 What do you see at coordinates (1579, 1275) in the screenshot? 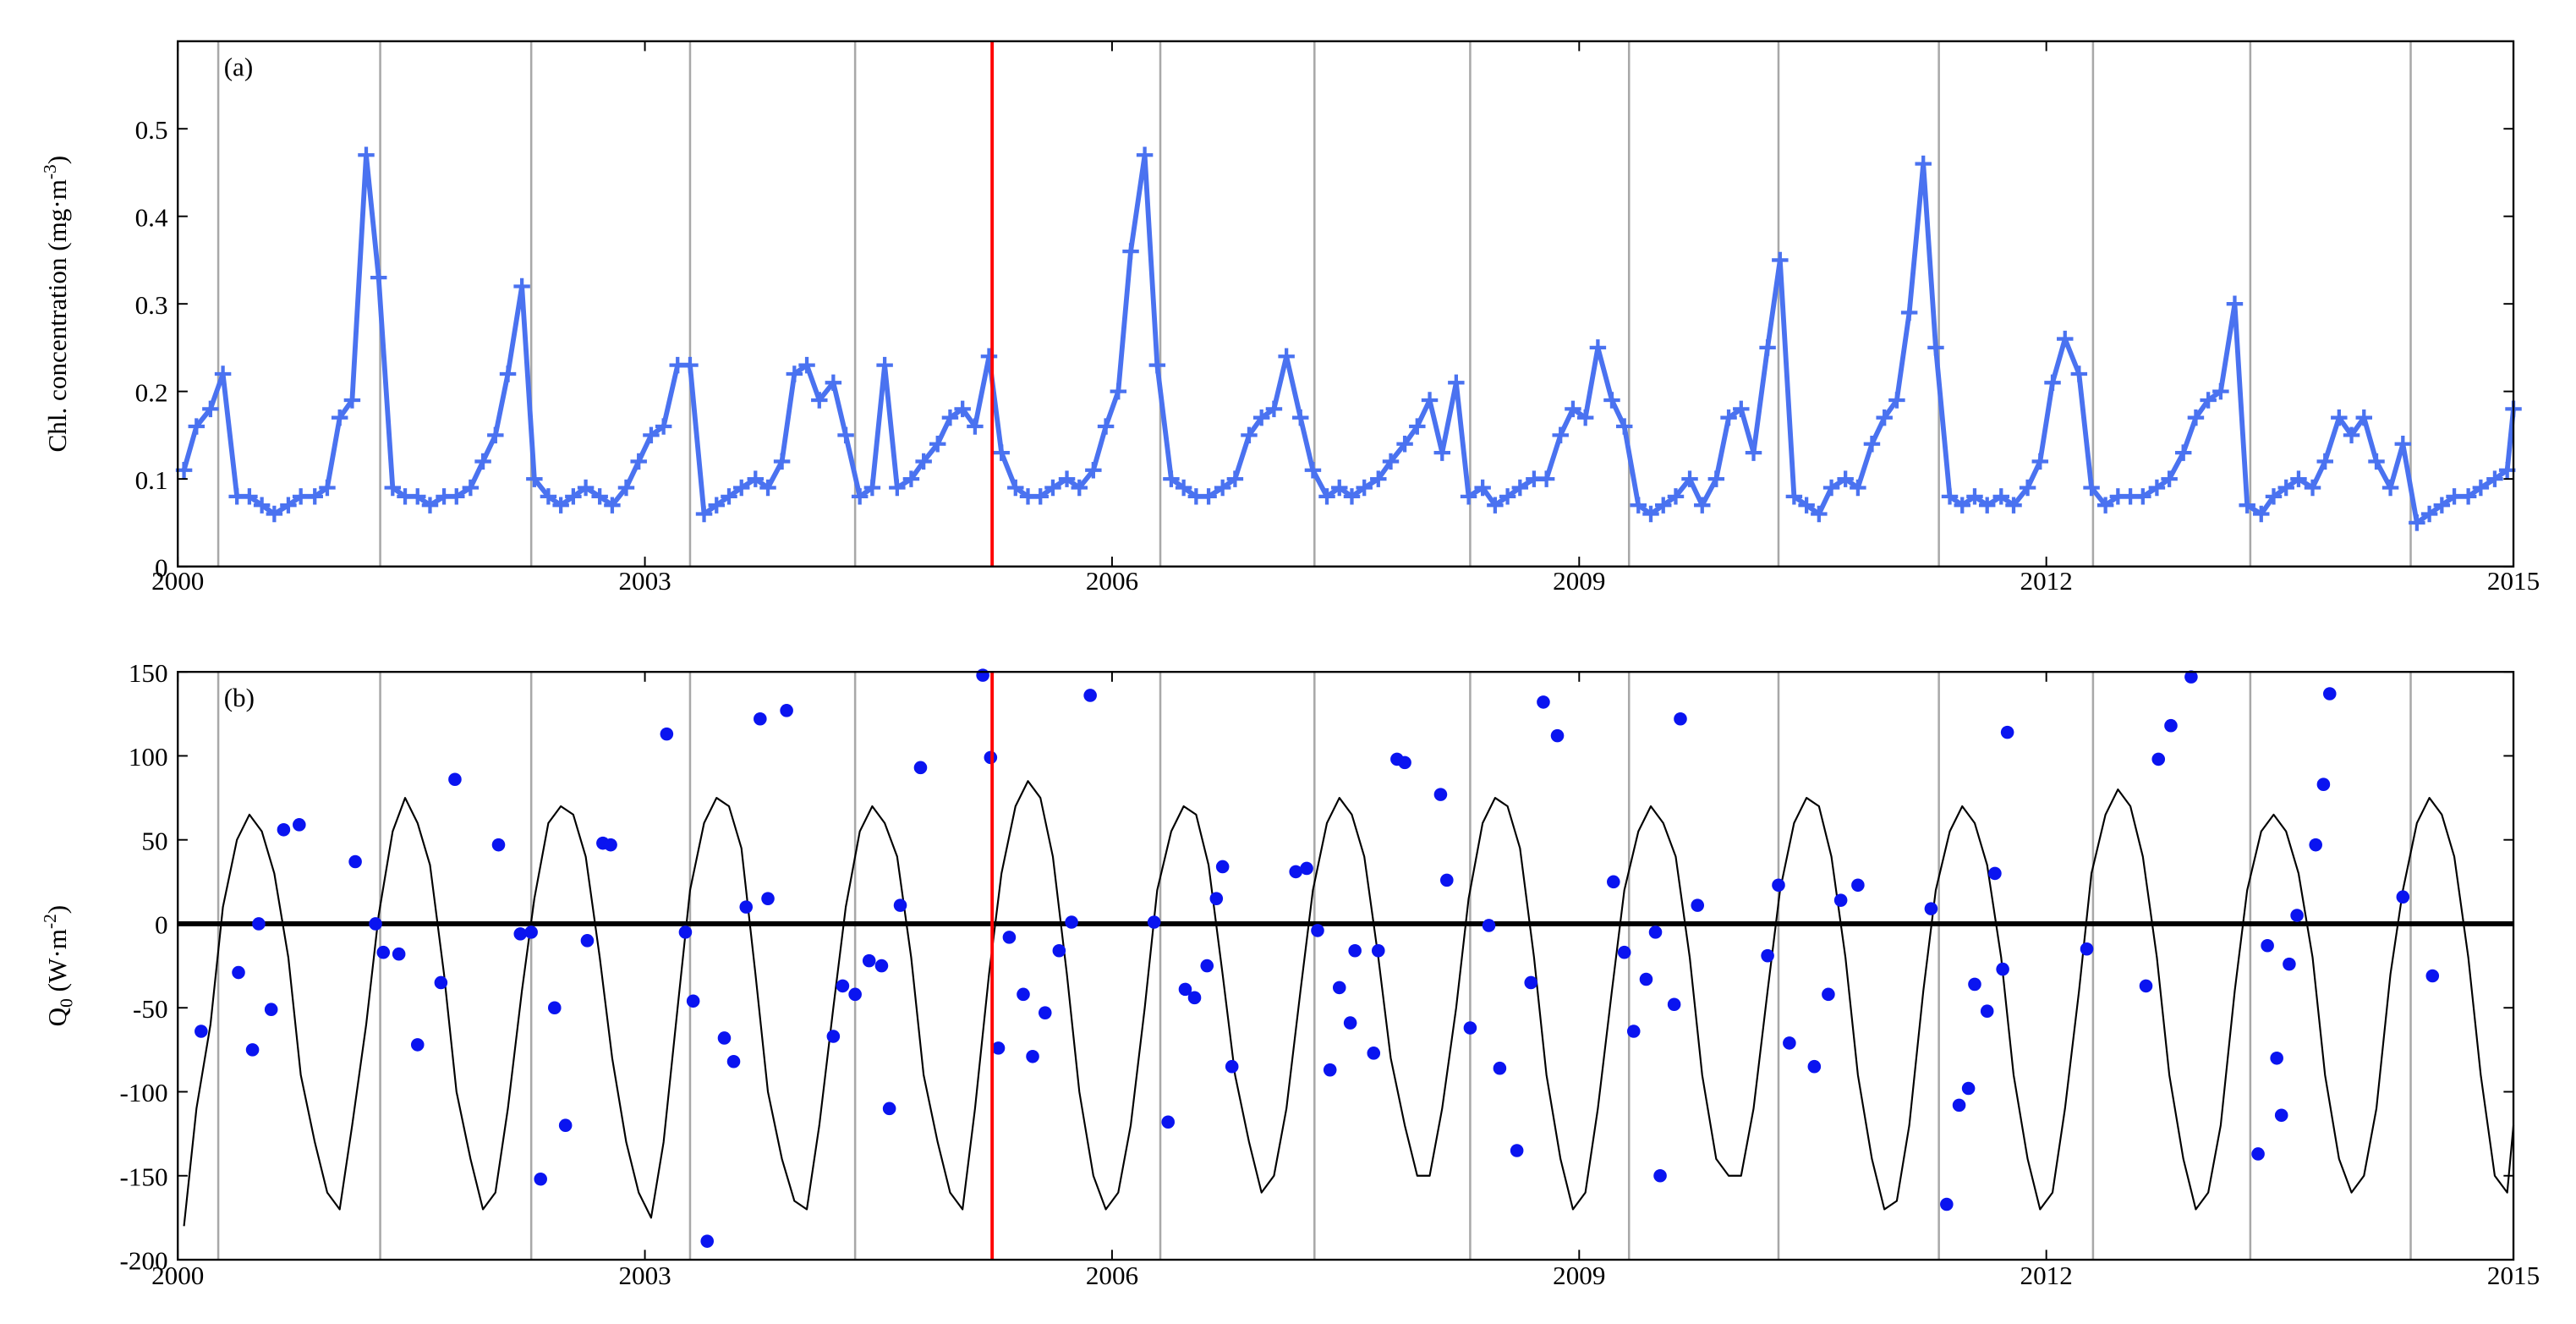
I see `x-tick-label: 2009` at bounding box center [1579, 1275].